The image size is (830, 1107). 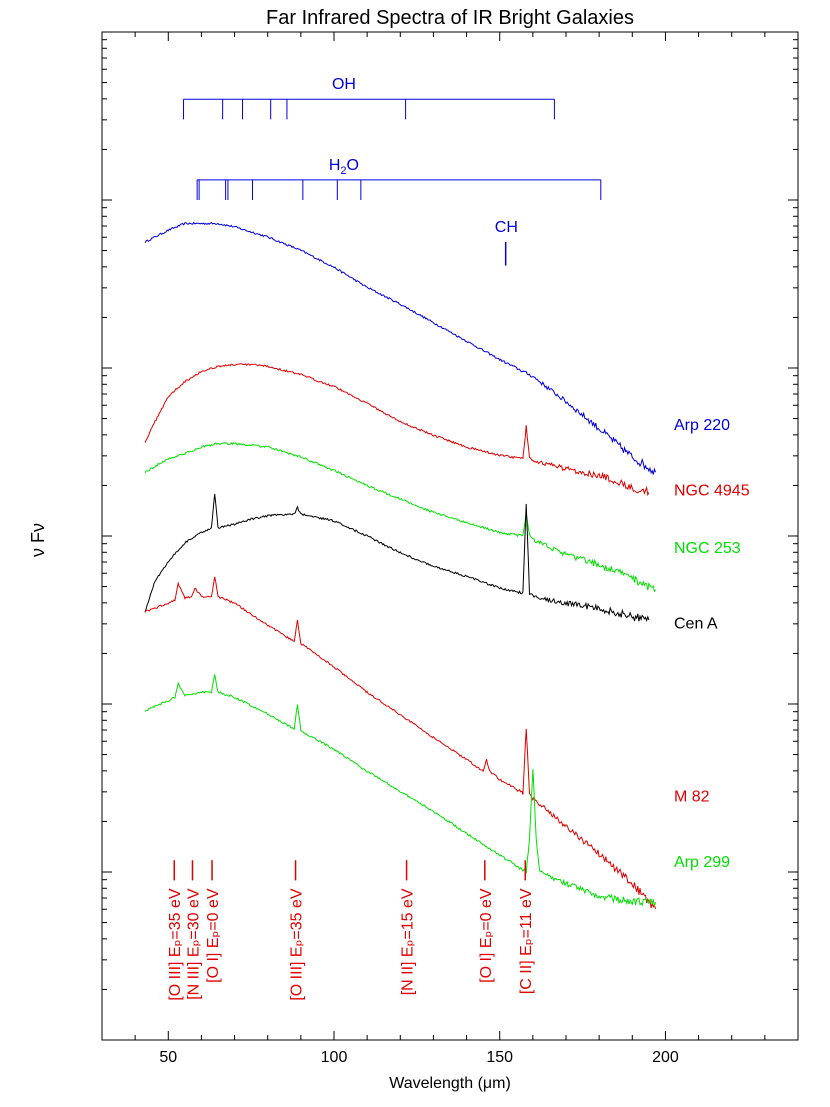 I want to click on ionic-label: [N III] Eₚ=30 eV, so click(x=193, y=944).